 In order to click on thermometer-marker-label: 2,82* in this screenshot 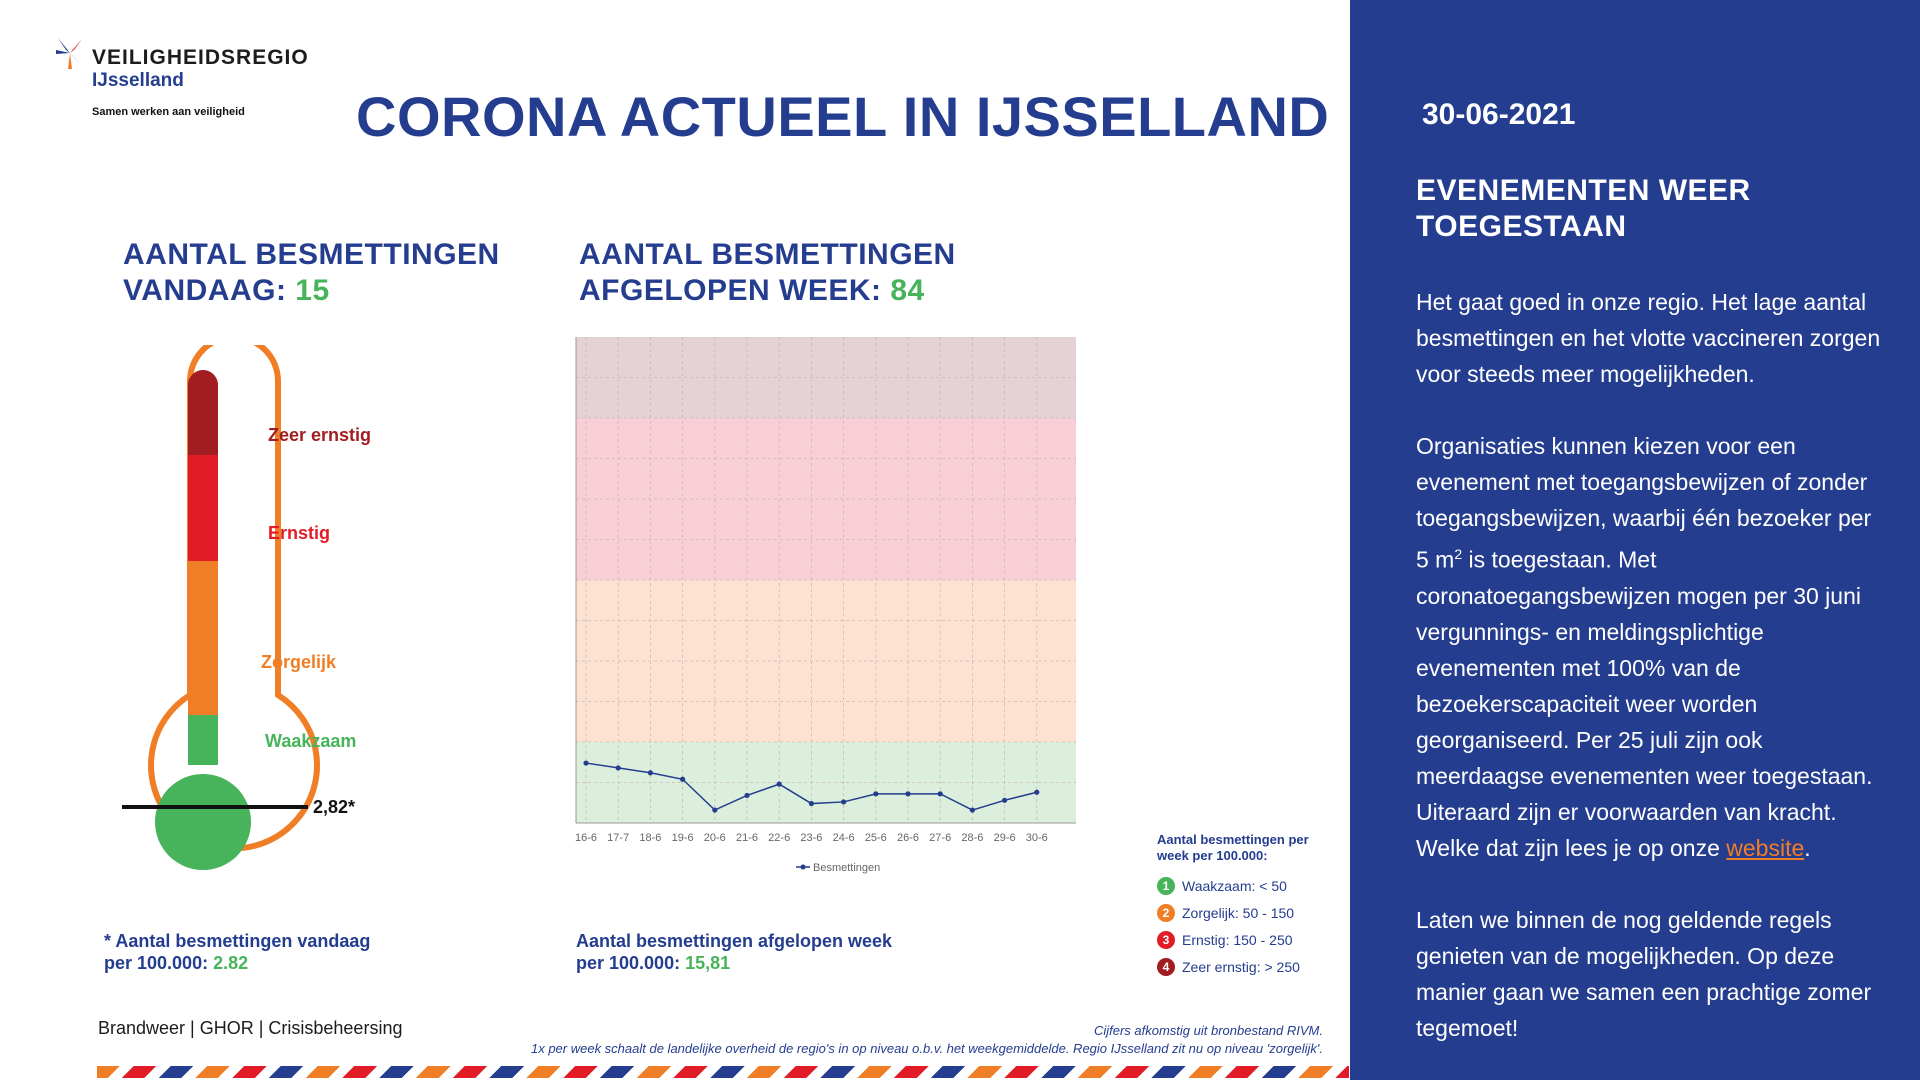, I will do `click(334, 807)`.